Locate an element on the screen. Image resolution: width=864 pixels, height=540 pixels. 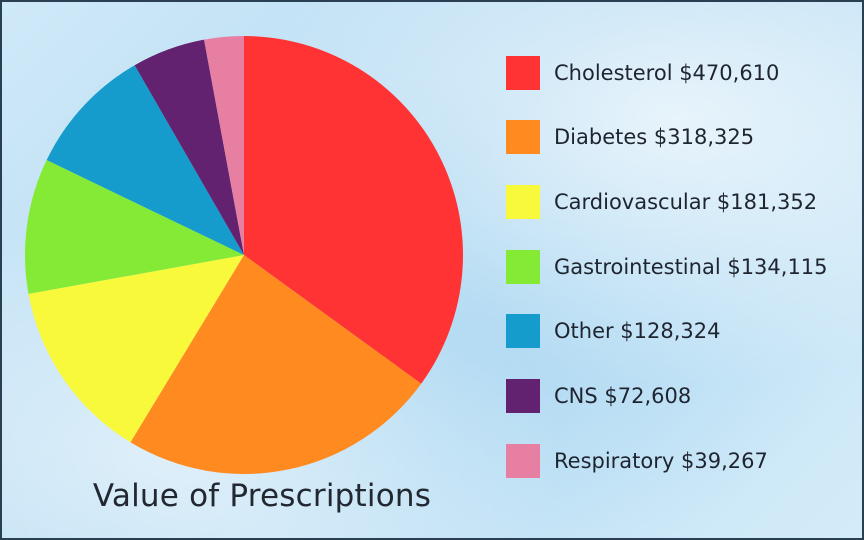
legend-swatch-respiratory is located at coordinates (523, 461).